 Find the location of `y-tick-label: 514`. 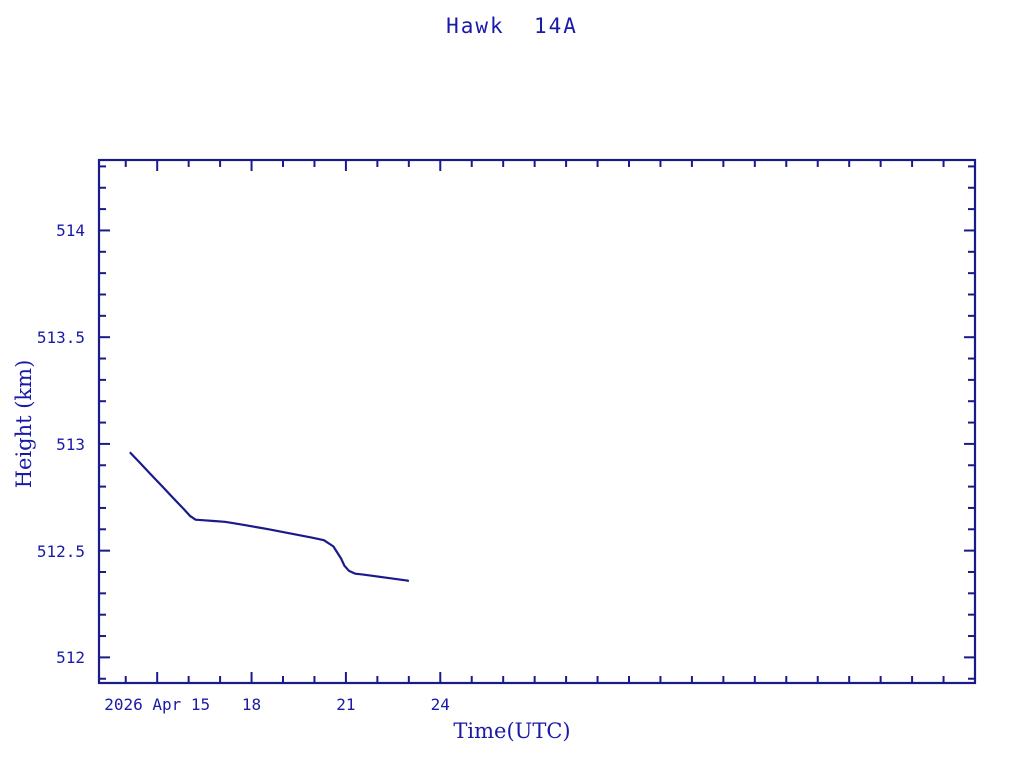

y-tick-label: 514 is located at coordinates (70, 231).